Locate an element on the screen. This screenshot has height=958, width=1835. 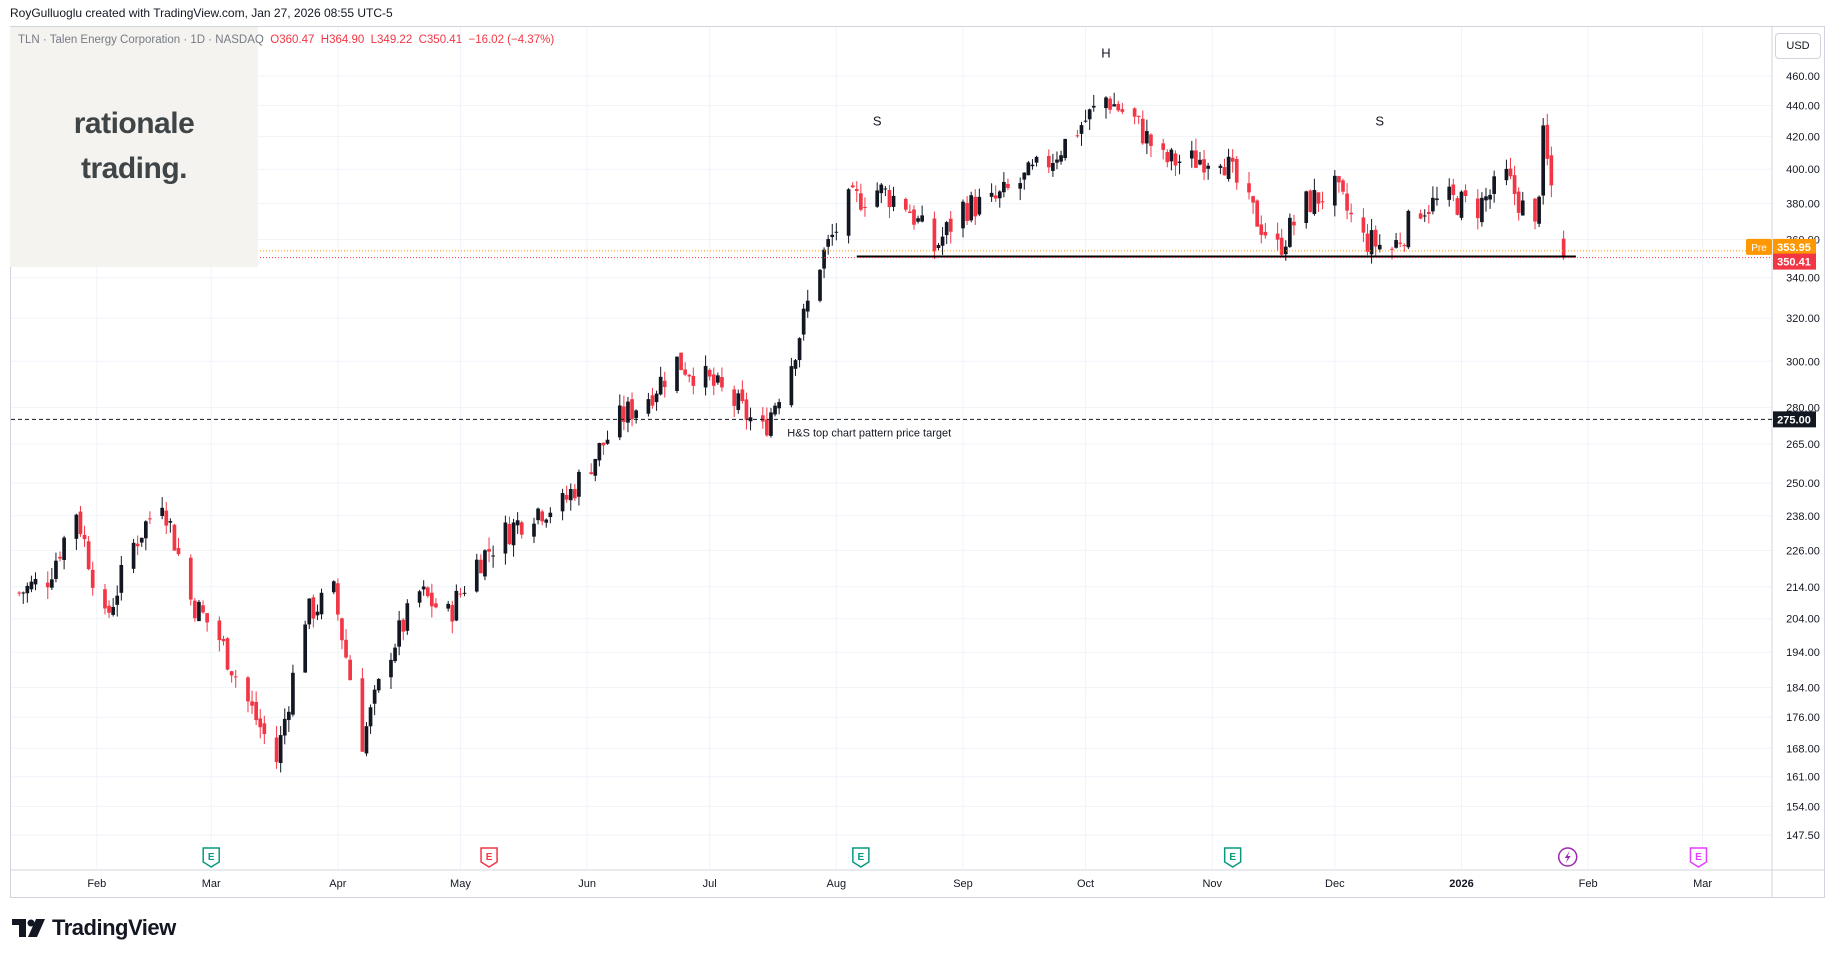
y-tick-label: 280.00 is located at coordinates (1803, 408).